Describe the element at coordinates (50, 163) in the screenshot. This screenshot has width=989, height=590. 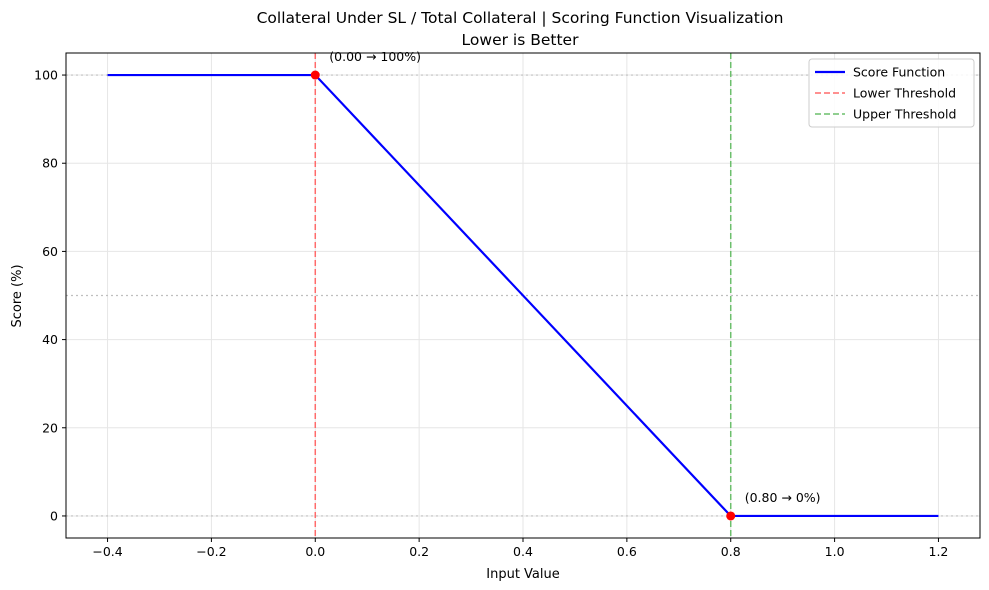
I see `y-tick-label: 80` at that location.